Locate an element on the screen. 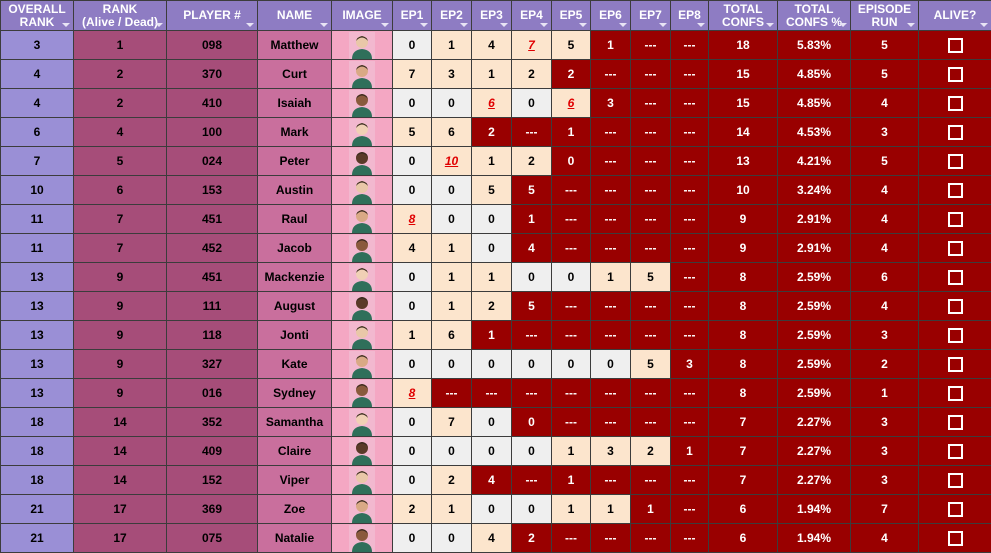  episode-value: 3 is located at coordinates (610, 451).